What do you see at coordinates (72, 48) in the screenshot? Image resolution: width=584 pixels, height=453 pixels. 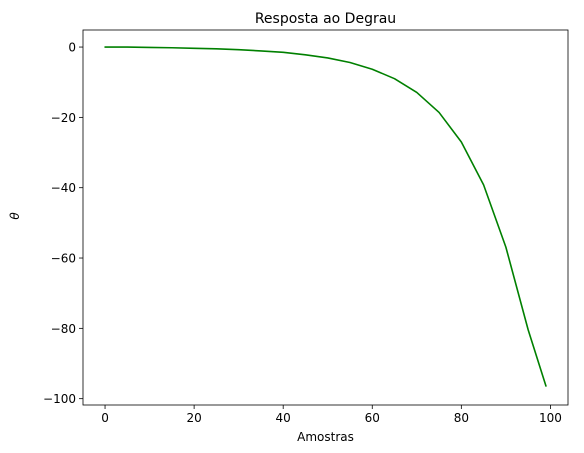 I see `y-tick-label: 0` at bounding box center [72, 48].